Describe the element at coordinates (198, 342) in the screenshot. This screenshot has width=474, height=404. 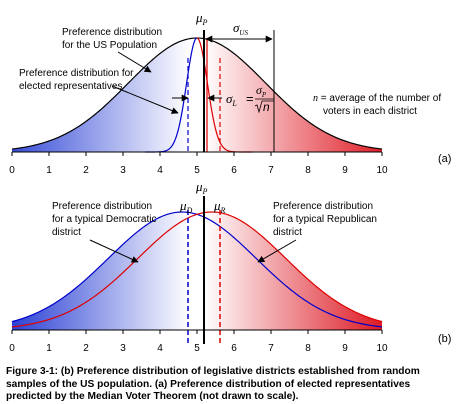
I see `axis-b-ticks: 0 1 2 3 4 5 6 7 8 9 10` at that location.